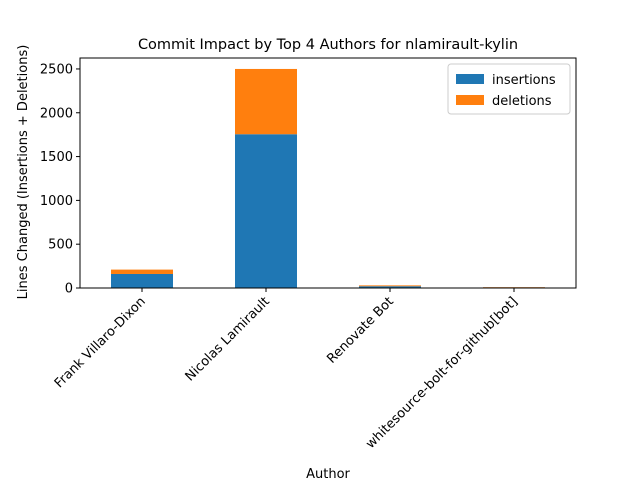  I want to click on y-axis-title: Lines Changed (Insertions + Deletions), so click(23, 172).